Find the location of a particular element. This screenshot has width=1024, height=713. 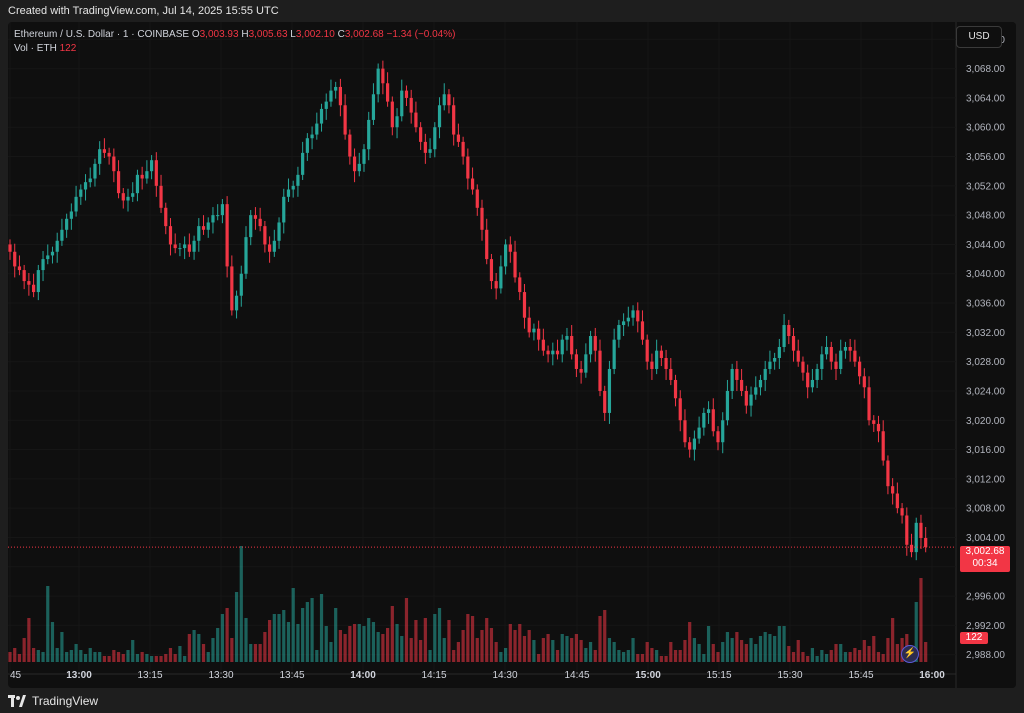

x-tick-label: 15:00 is located at coordinates (648, 675).